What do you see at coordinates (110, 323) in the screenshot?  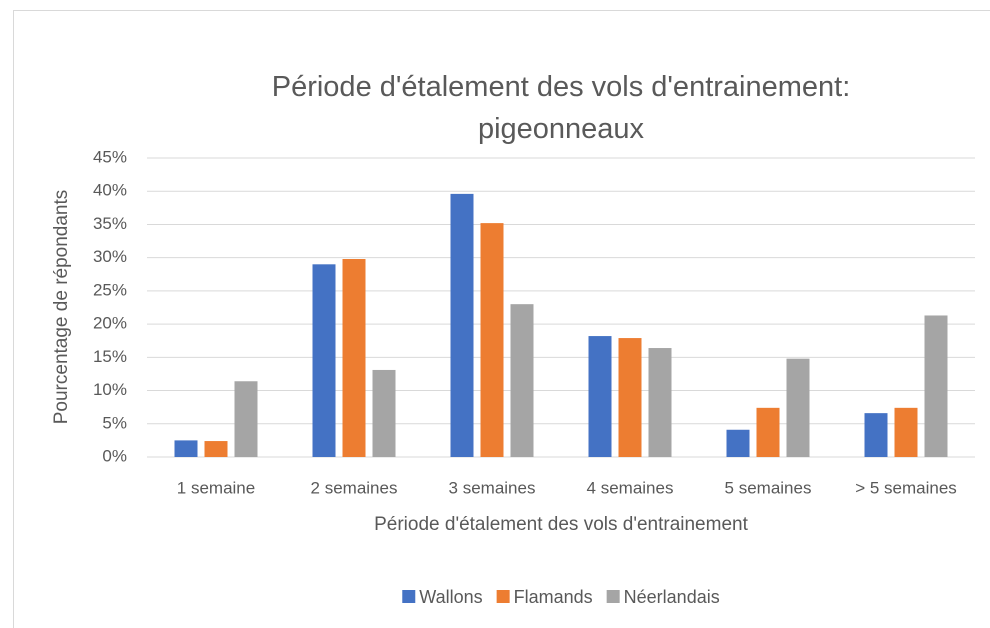 I see `y-tick-label: 20%` at bounding box center [110, 323].